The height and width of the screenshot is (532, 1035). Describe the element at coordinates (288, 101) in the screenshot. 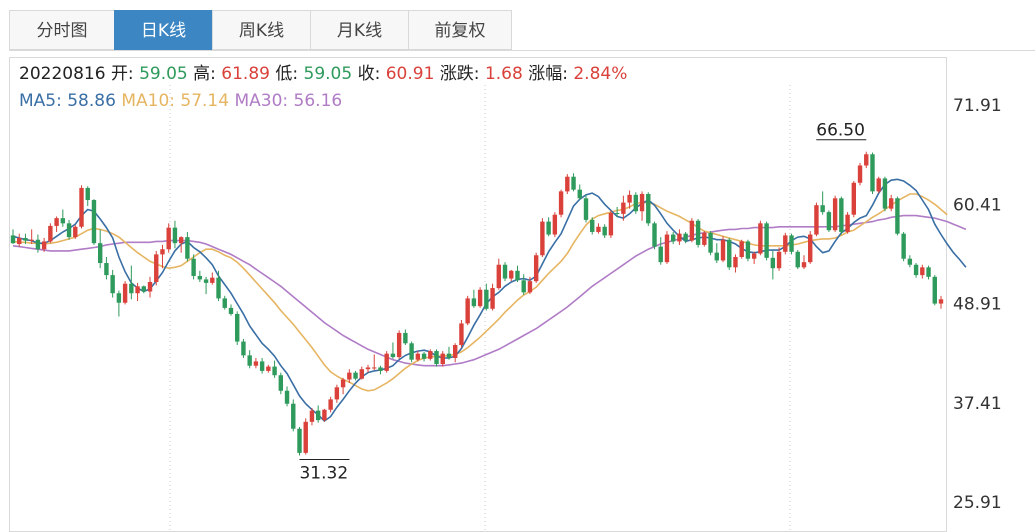

I see `ma30-legend: MA30: 56.16` at that location.